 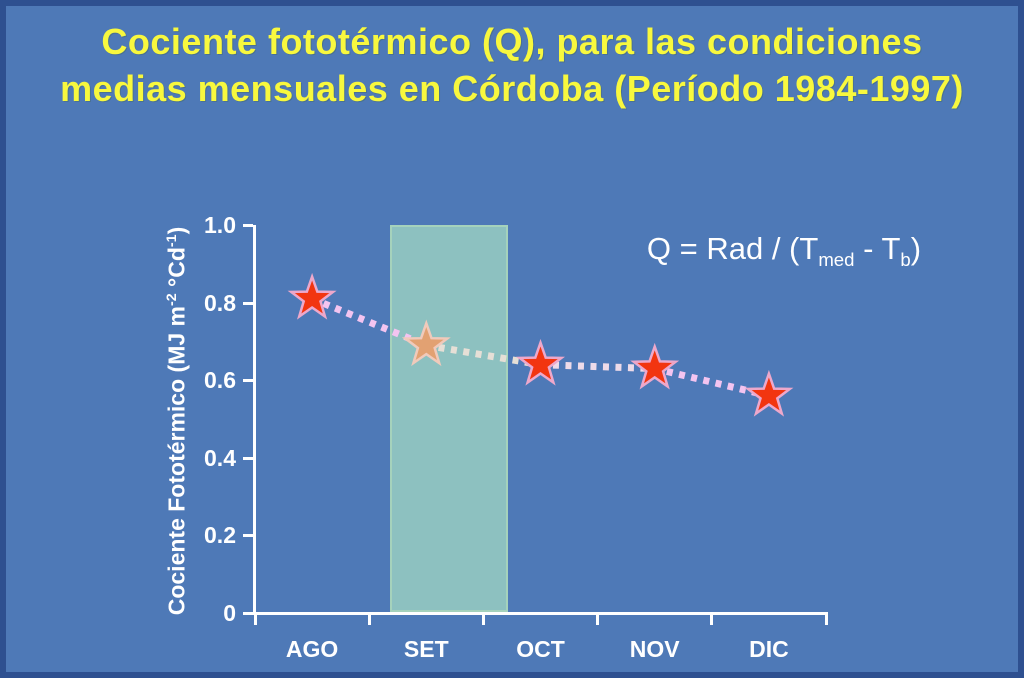 I want to click on data-point-star-ago, so click(x=312, y=296).